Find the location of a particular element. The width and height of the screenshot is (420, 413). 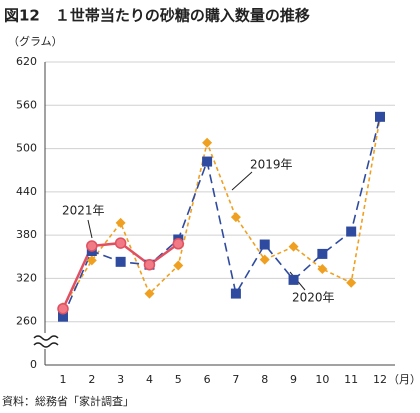

y-axis-label: （グラム） is located at coordinates (35, 41).